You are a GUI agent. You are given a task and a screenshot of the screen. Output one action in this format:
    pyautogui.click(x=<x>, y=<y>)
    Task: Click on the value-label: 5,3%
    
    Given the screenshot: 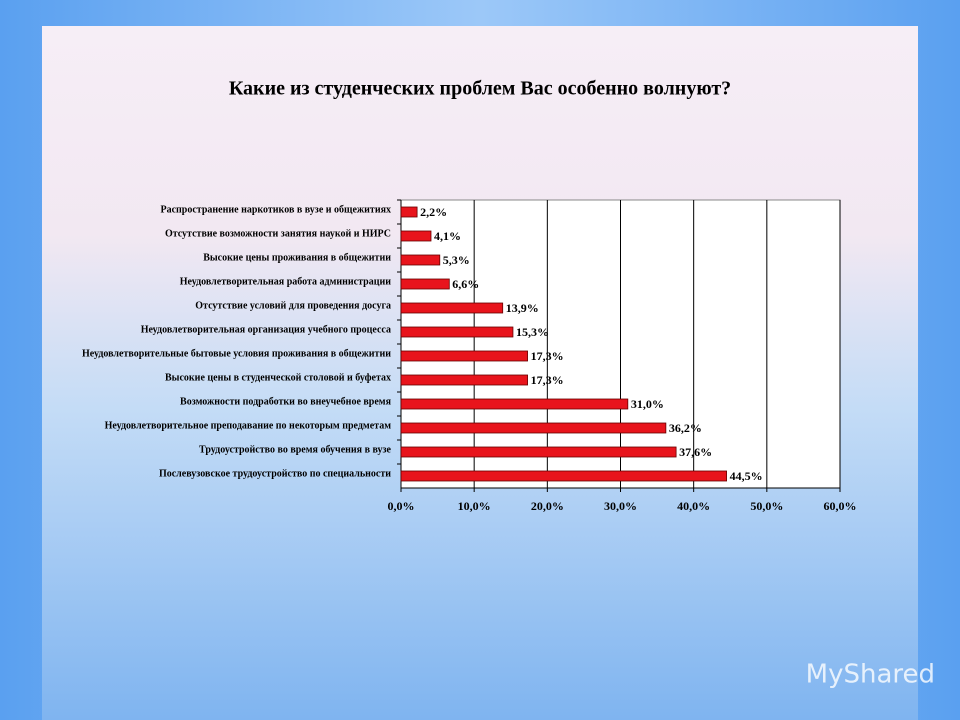 What is the action you would take?
    pyautogui.click(x=456, y=260)
    